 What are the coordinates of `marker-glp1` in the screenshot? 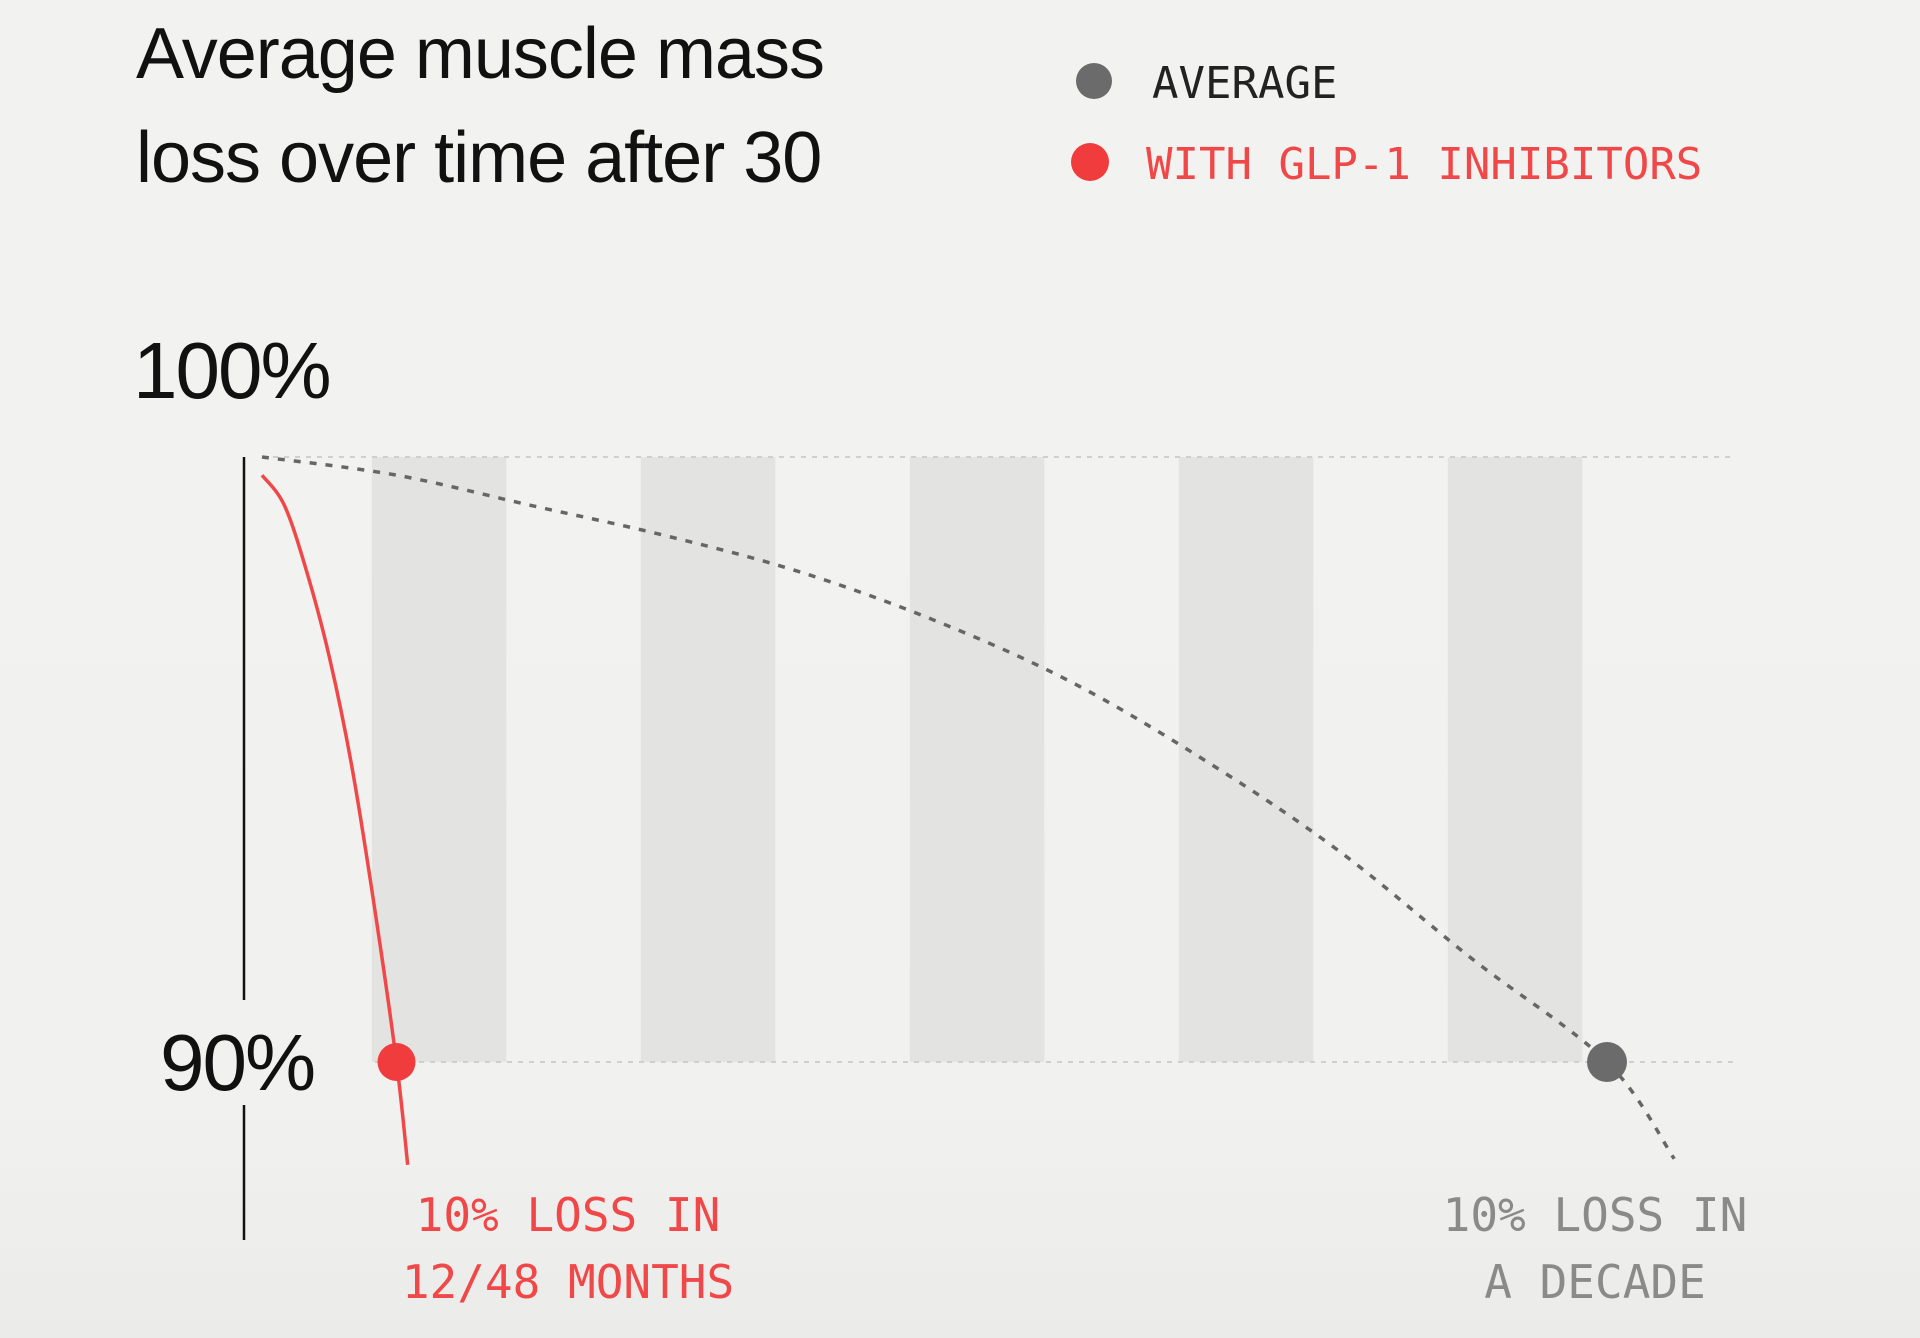 It's located at (396, 1062).